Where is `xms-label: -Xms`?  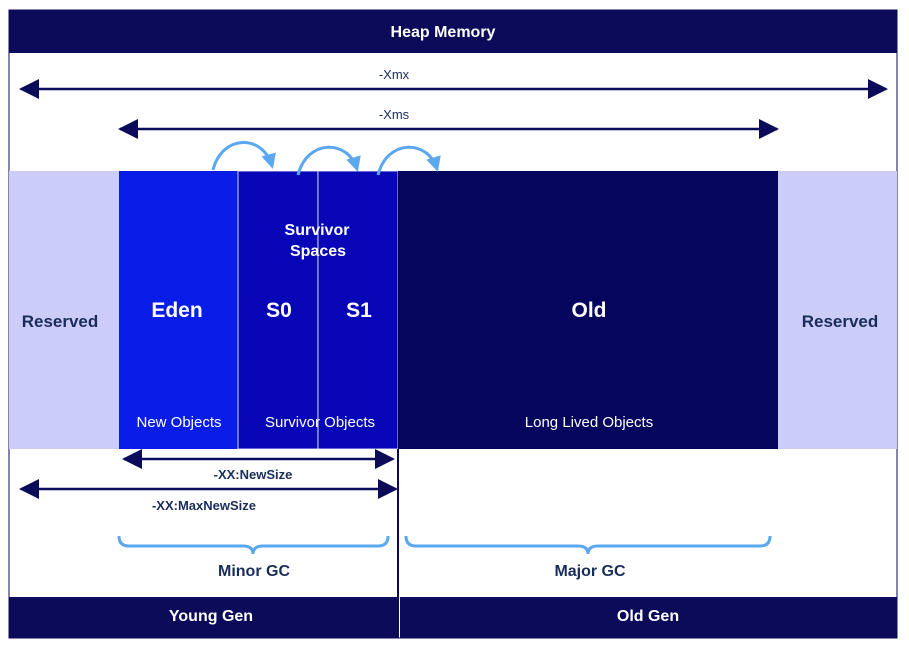
xms-label: -Xms is located at coordinates (394, 114).